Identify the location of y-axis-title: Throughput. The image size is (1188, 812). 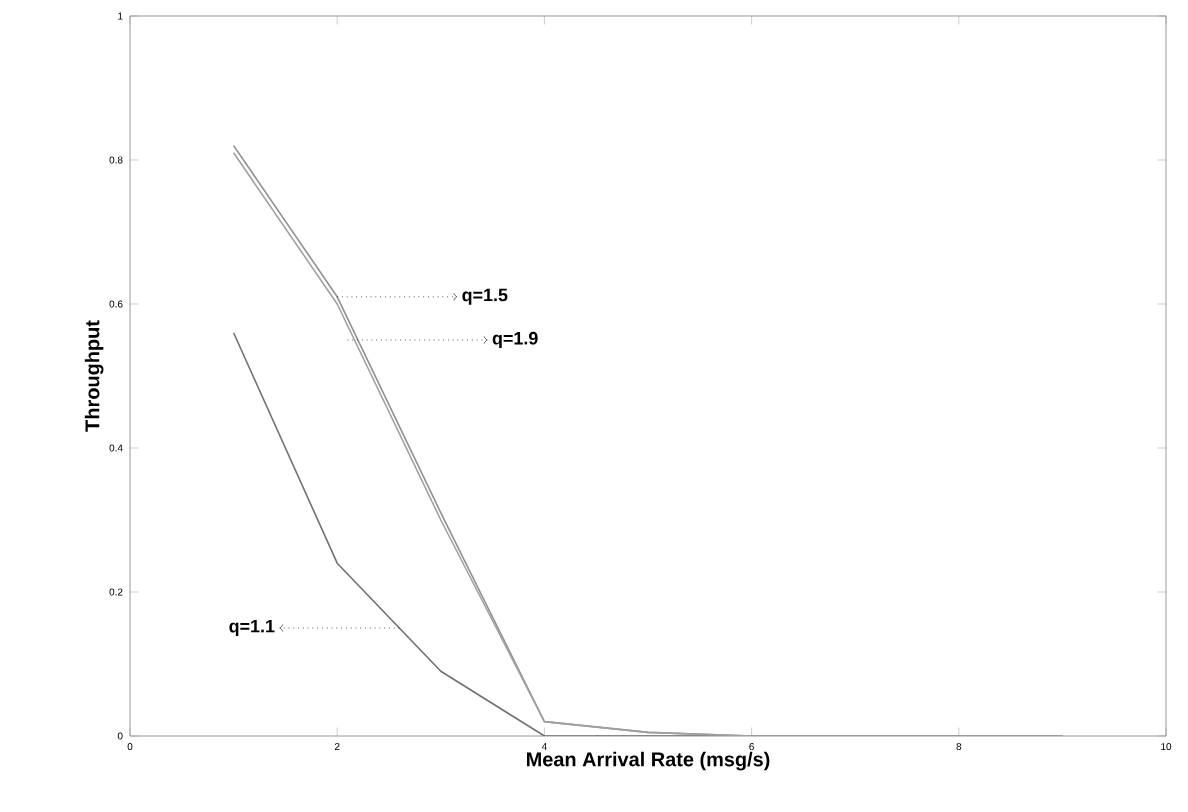
(94, 376).